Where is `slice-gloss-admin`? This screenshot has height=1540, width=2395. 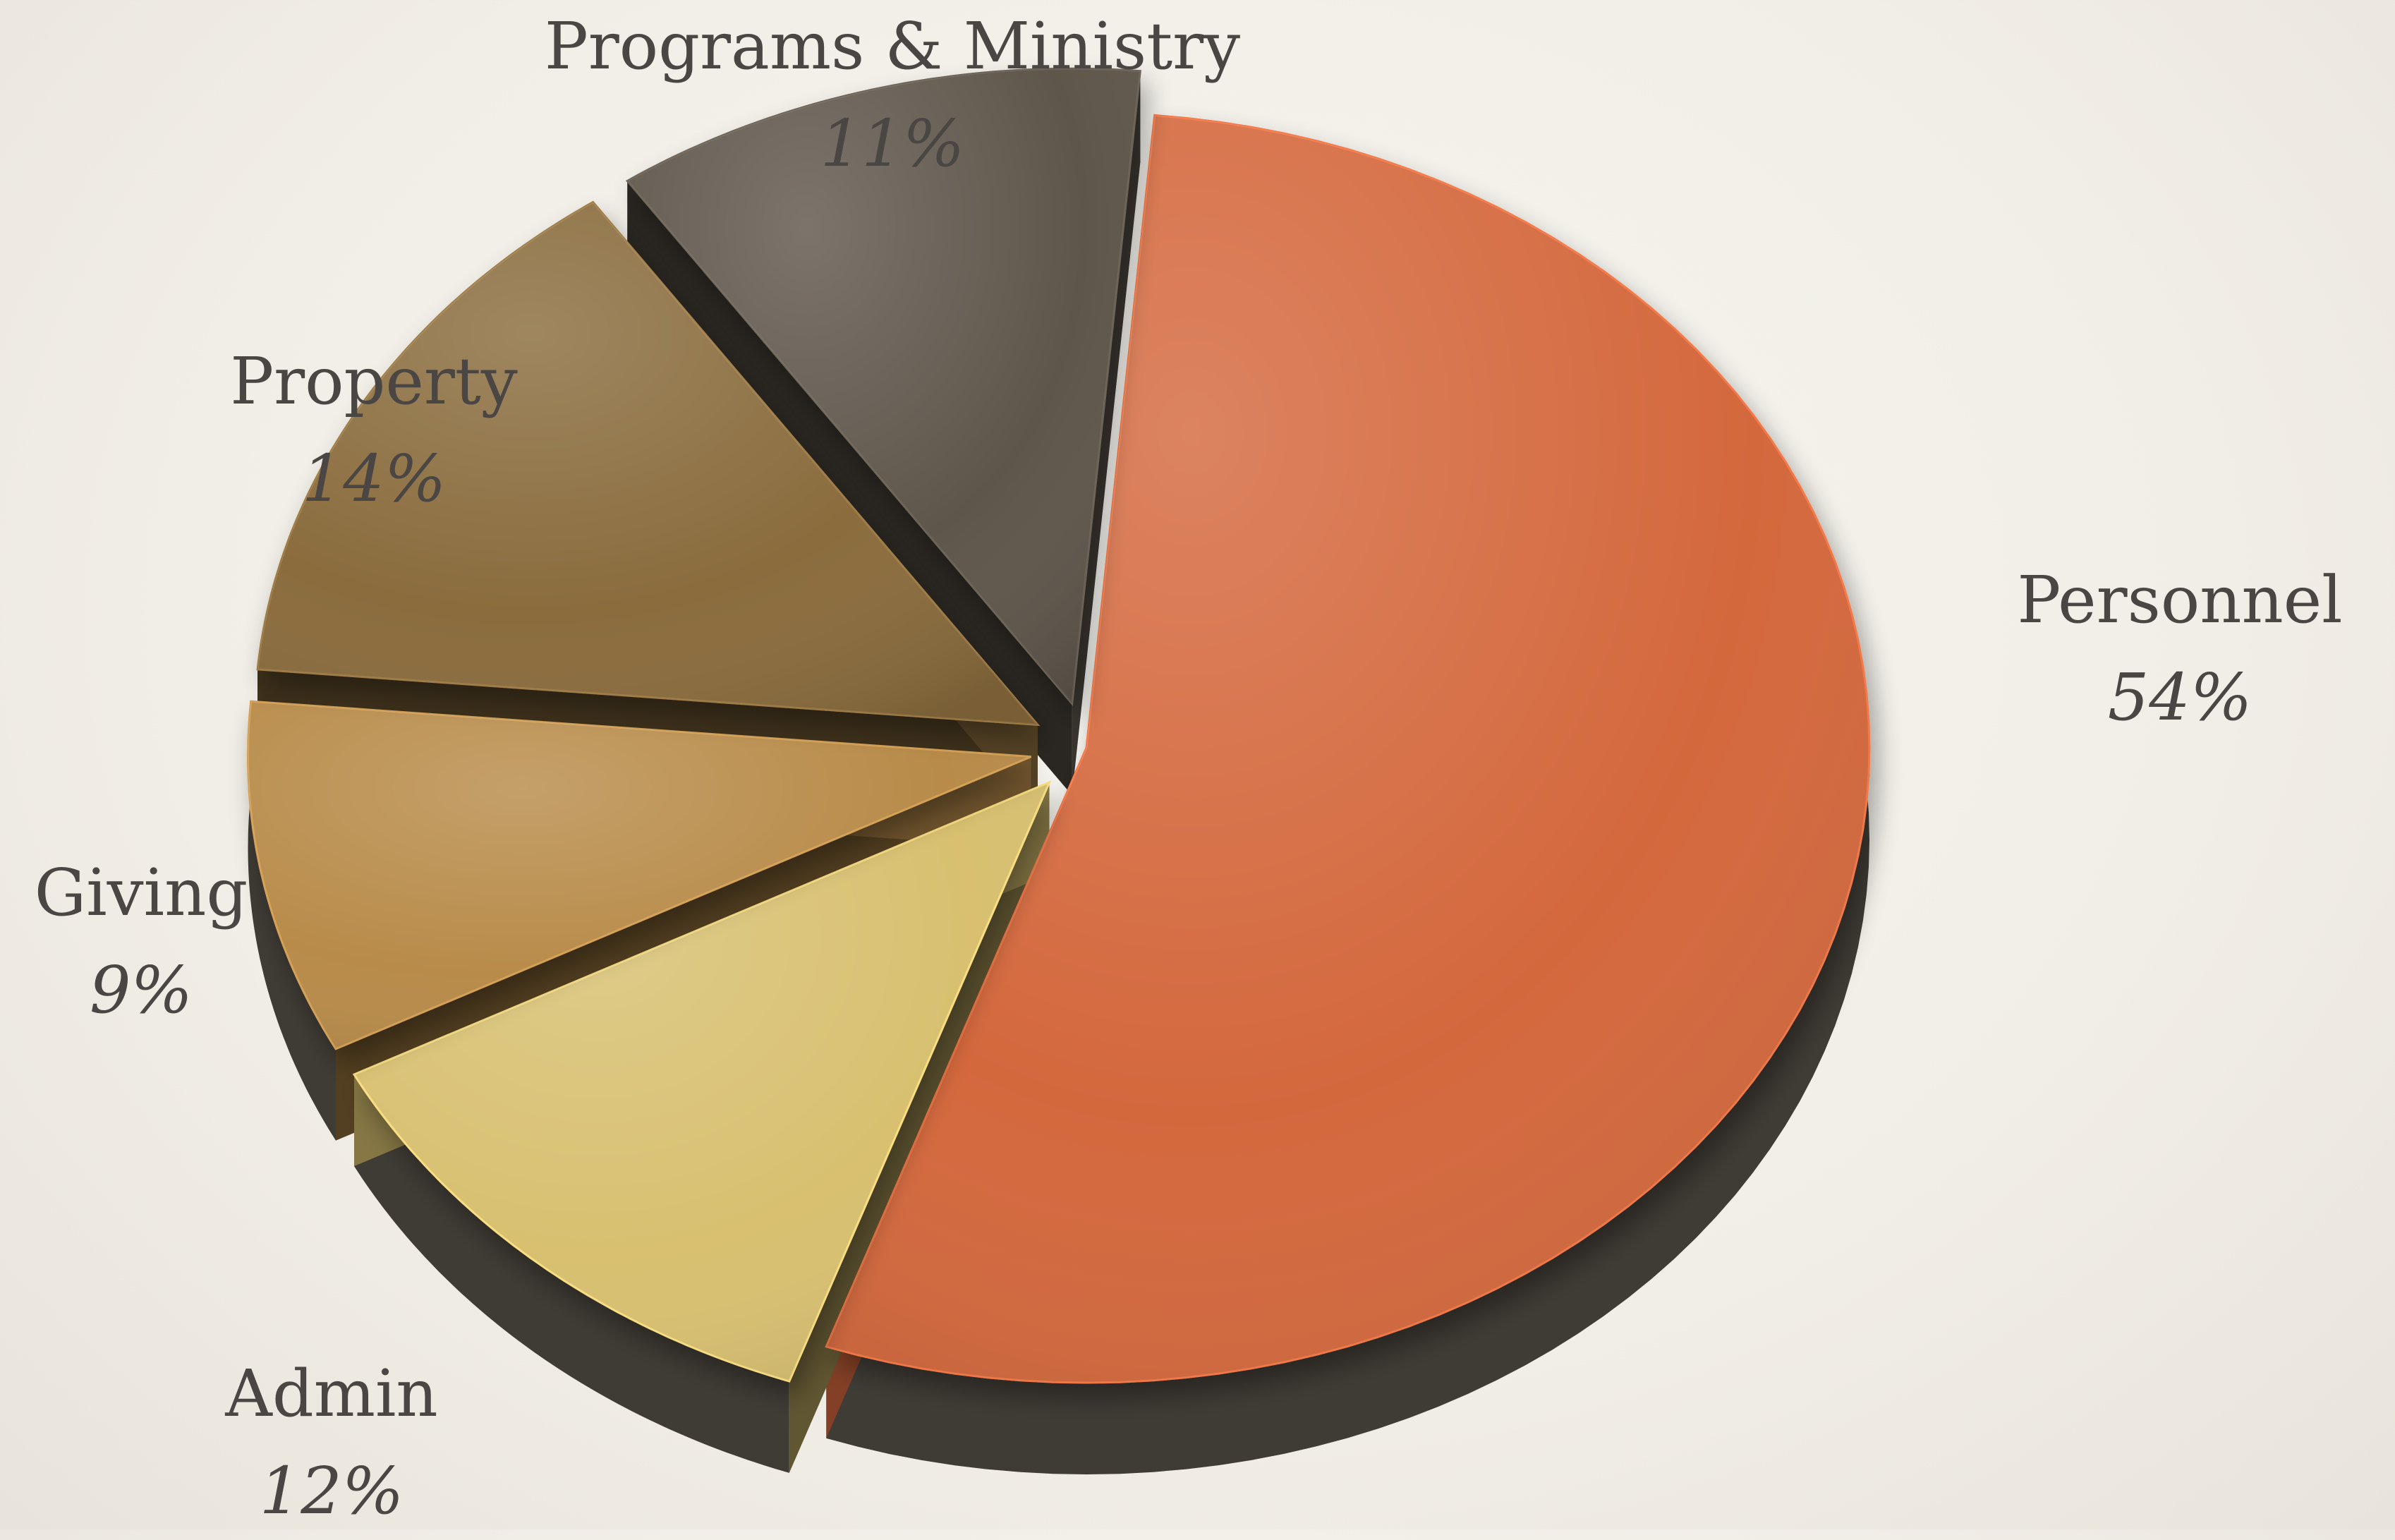
slice-gloss-admin is located at coordinates (702, 1081).